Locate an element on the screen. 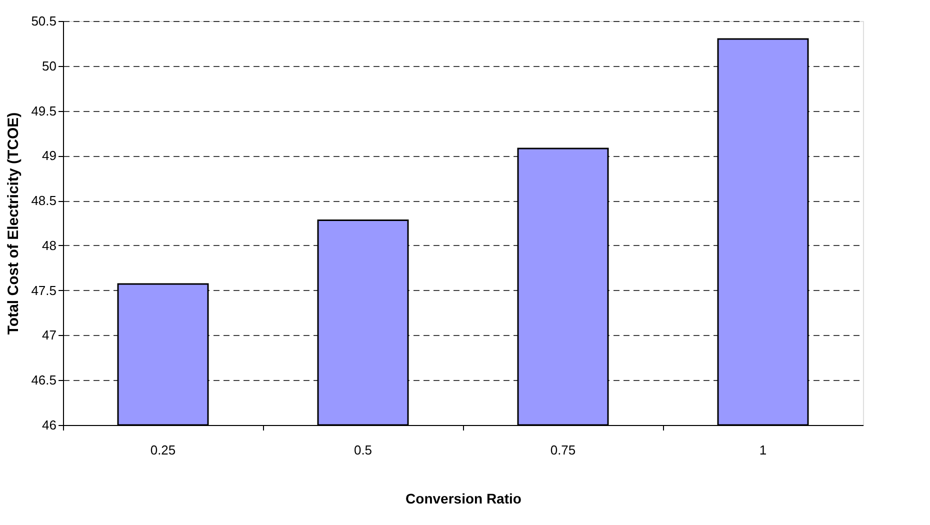  y-tick-label: 47.5 is located at coordinates (43, 290).